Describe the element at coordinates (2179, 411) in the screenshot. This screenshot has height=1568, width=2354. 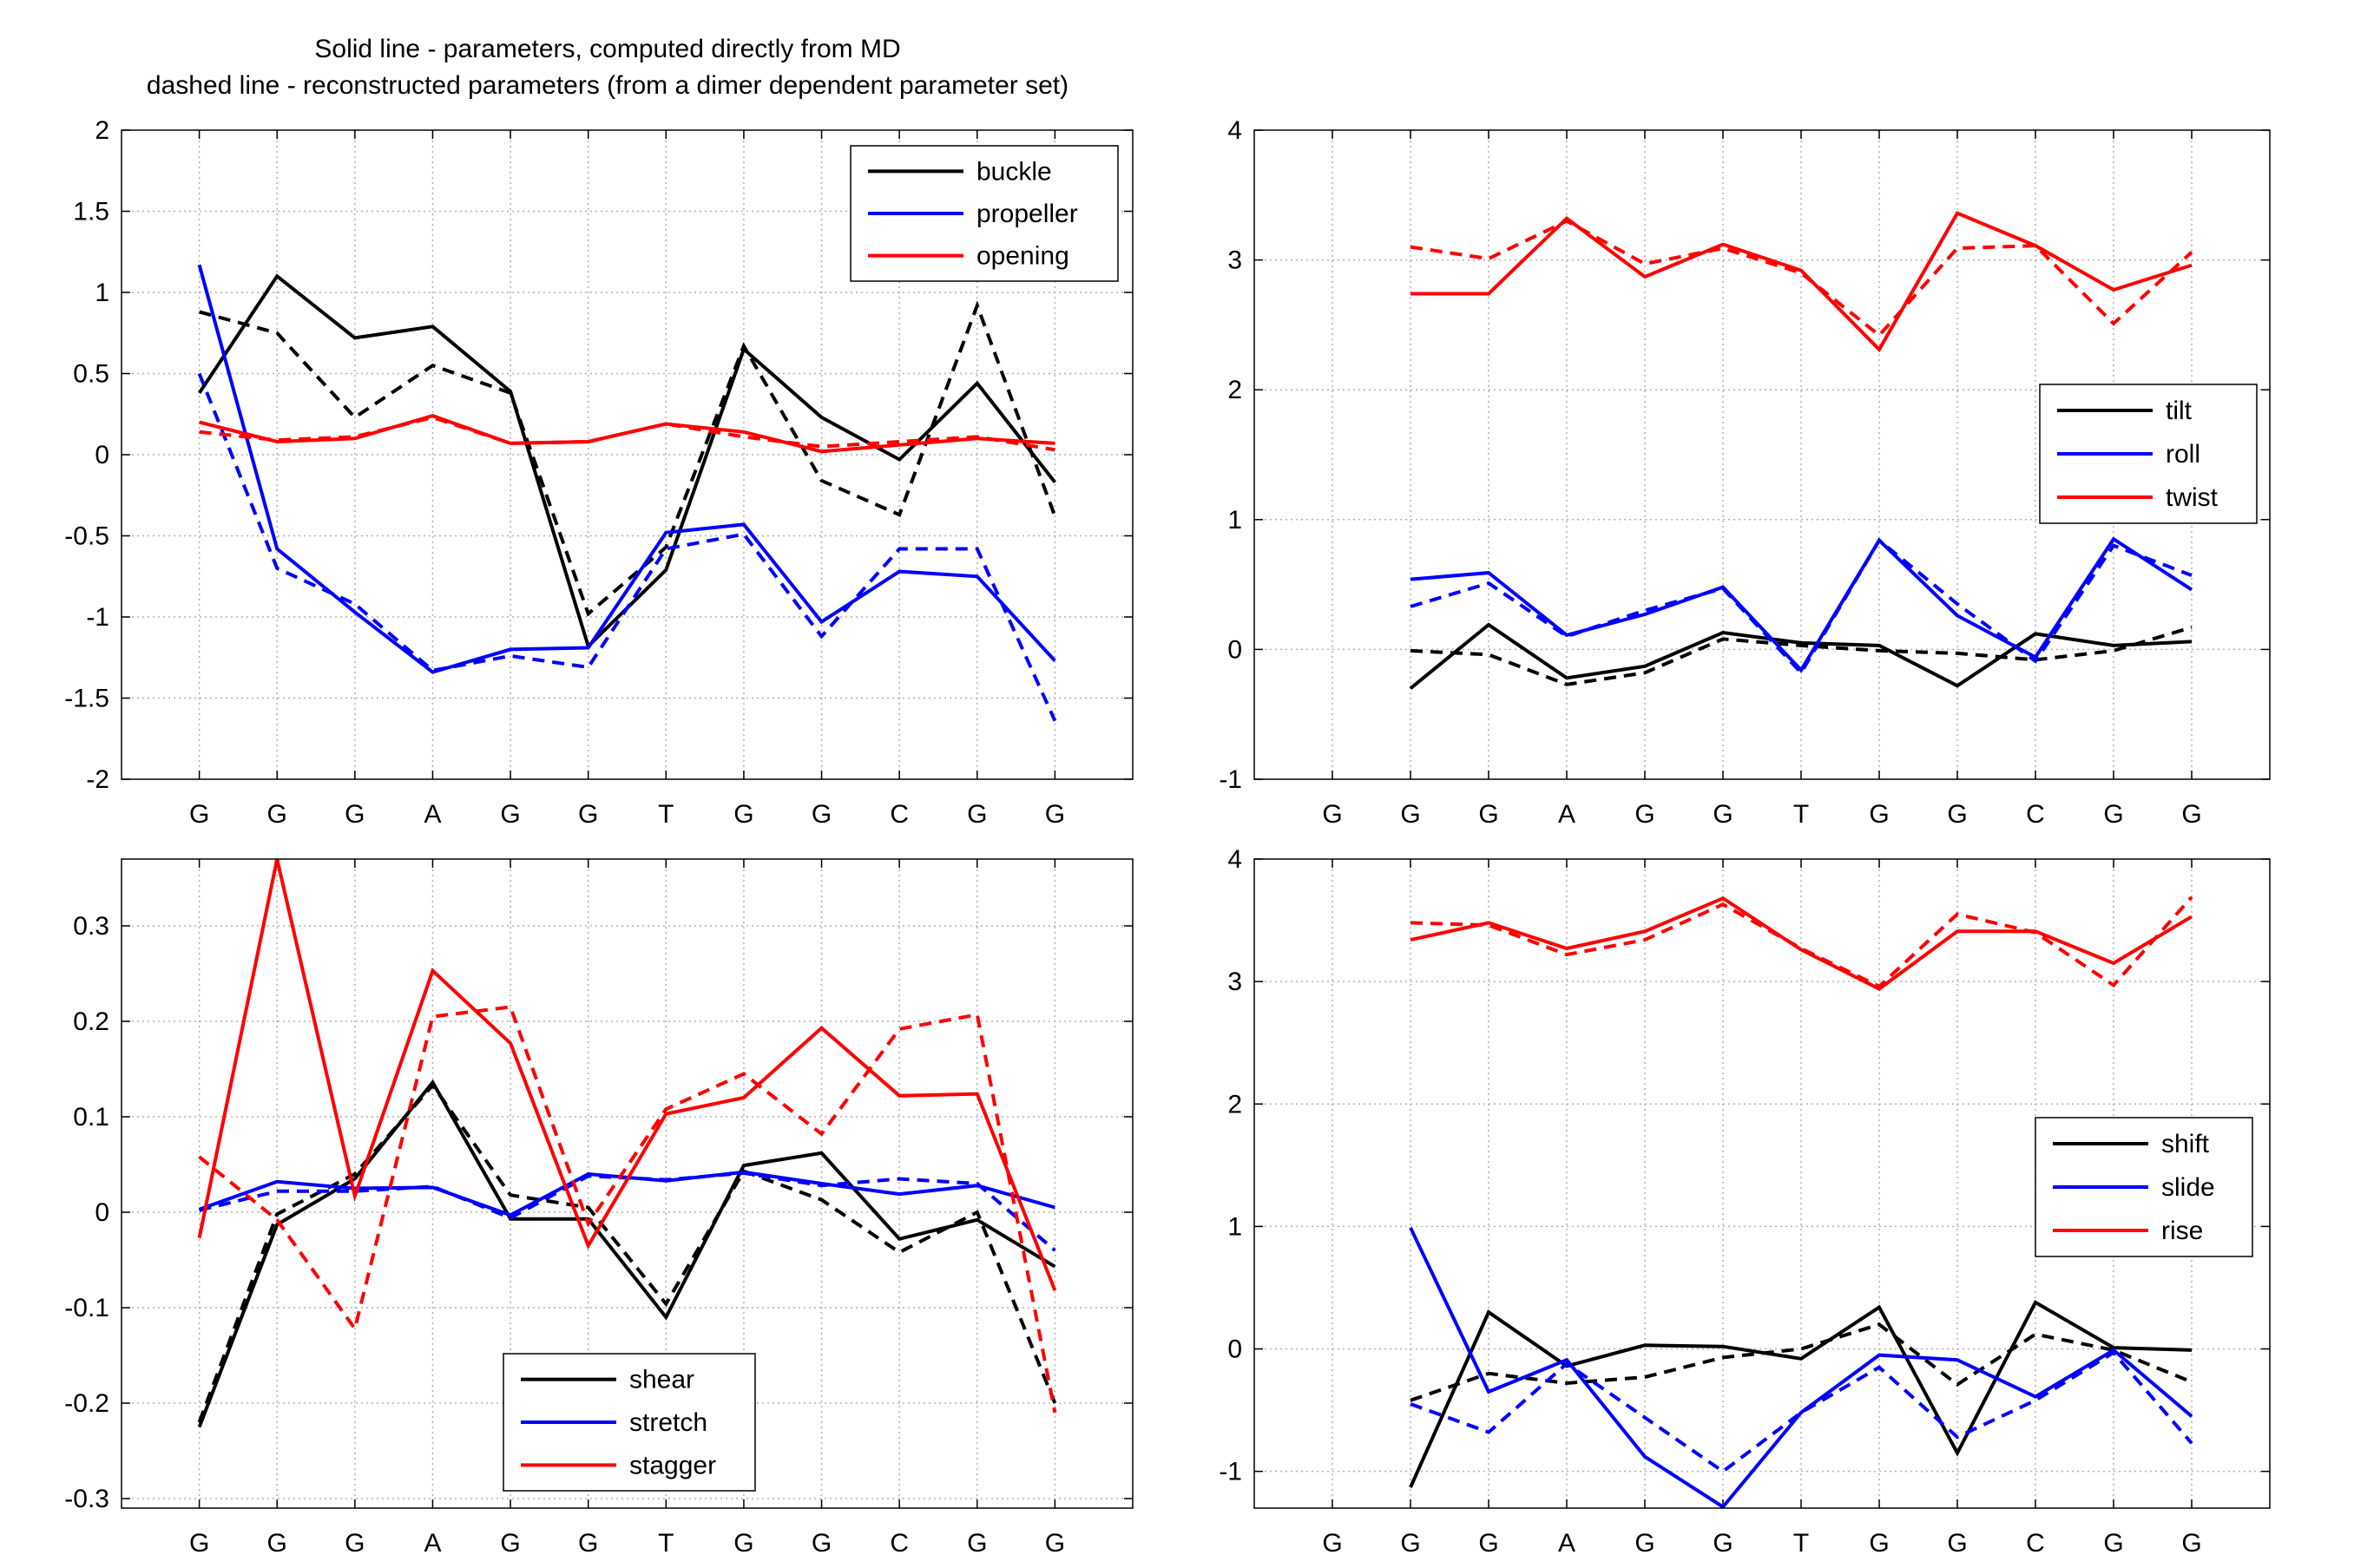
I see `legend-label-tilt: tilt` at that location.